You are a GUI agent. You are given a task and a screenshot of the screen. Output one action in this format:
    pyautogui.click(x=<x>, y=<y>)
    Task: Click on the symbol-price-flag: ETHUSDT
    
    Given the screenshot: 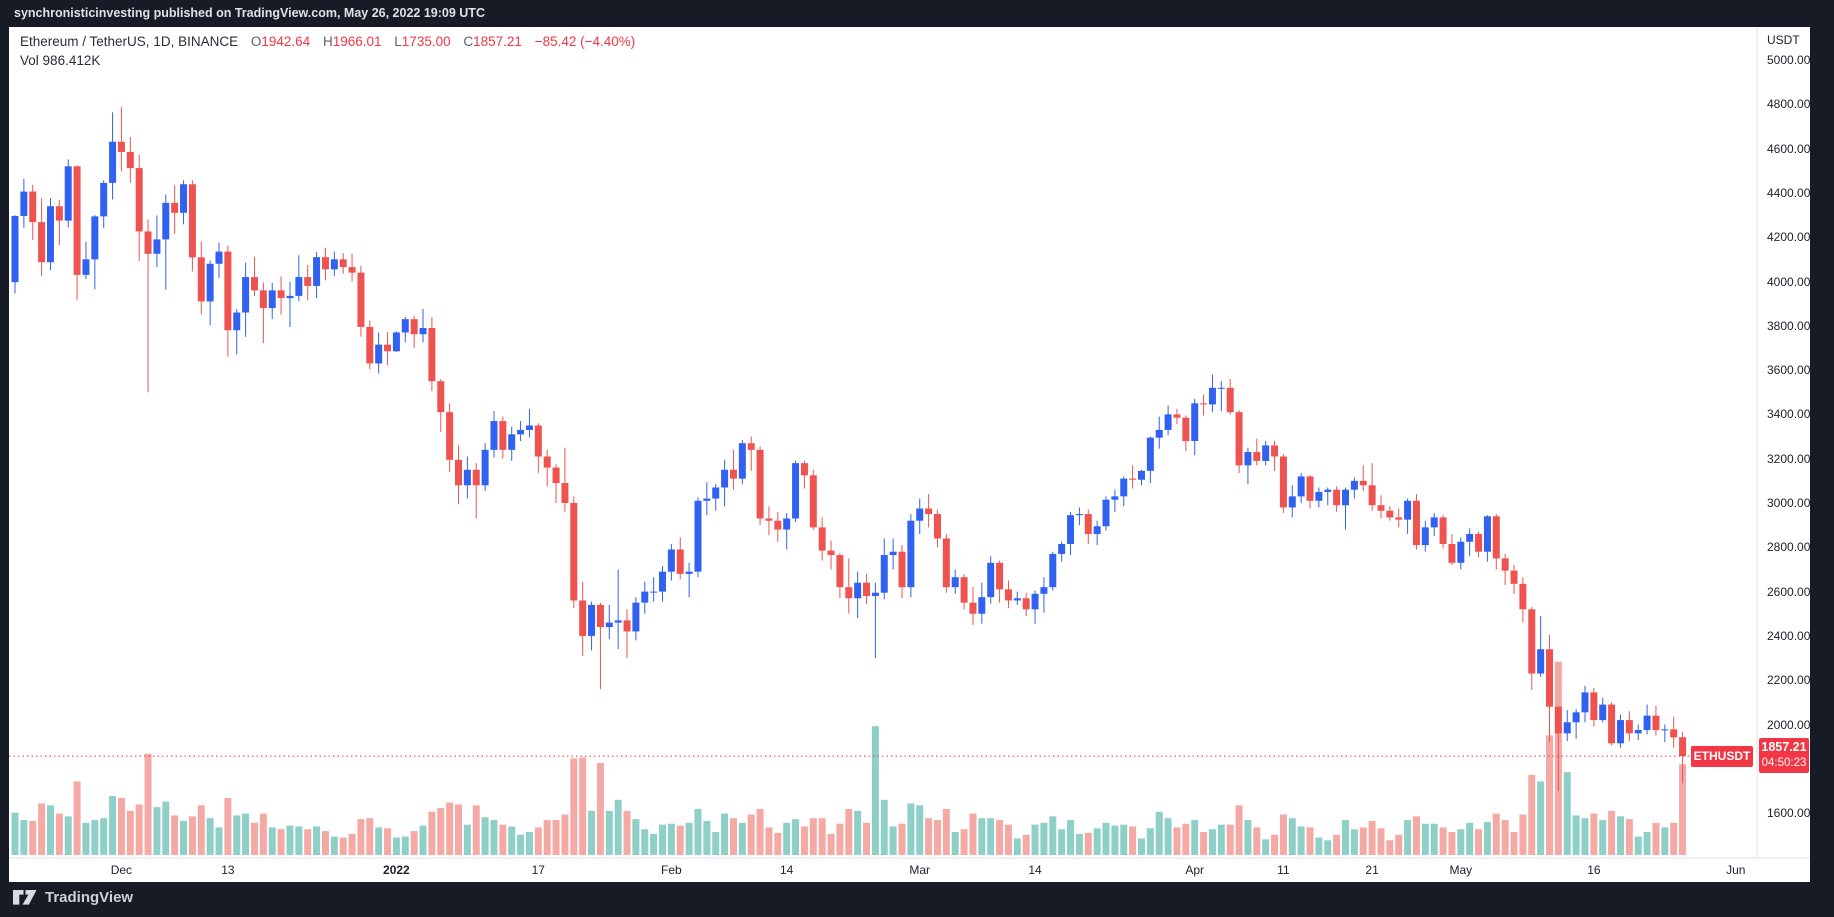 What is the action you would take?
    pyautogui.click(x=1722, y=756)
    